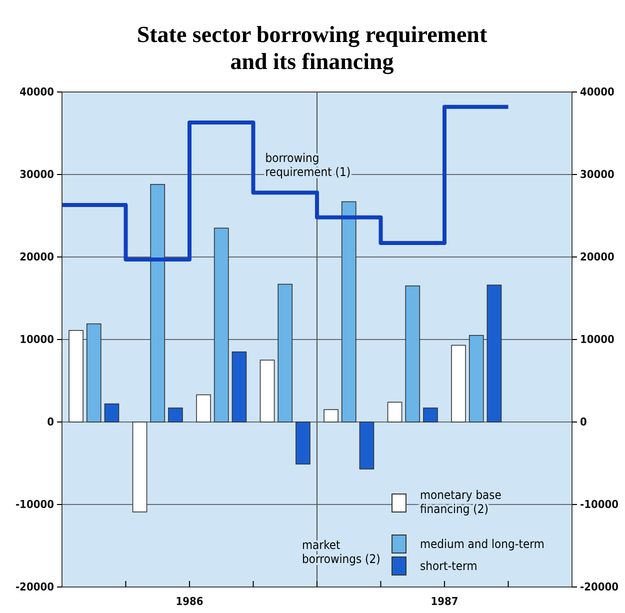 This screenshot has height=613, width=625. I want to click on legend-label: monetary base financing (2), so click(461, 502).